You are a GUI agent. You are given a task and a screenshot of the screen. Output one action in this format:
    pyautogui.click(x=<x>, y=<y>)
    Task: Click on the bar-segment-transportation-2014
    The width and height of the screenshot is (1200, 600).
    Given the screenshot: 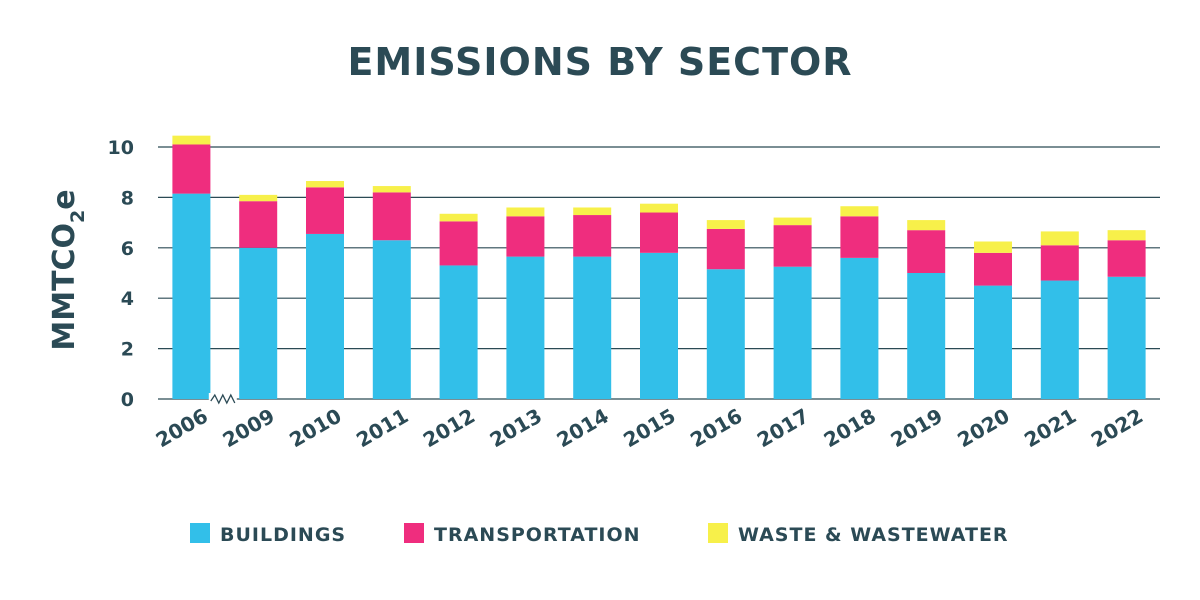 What is the action you would take?
    pyautogui.click(x=592, y=236)
    